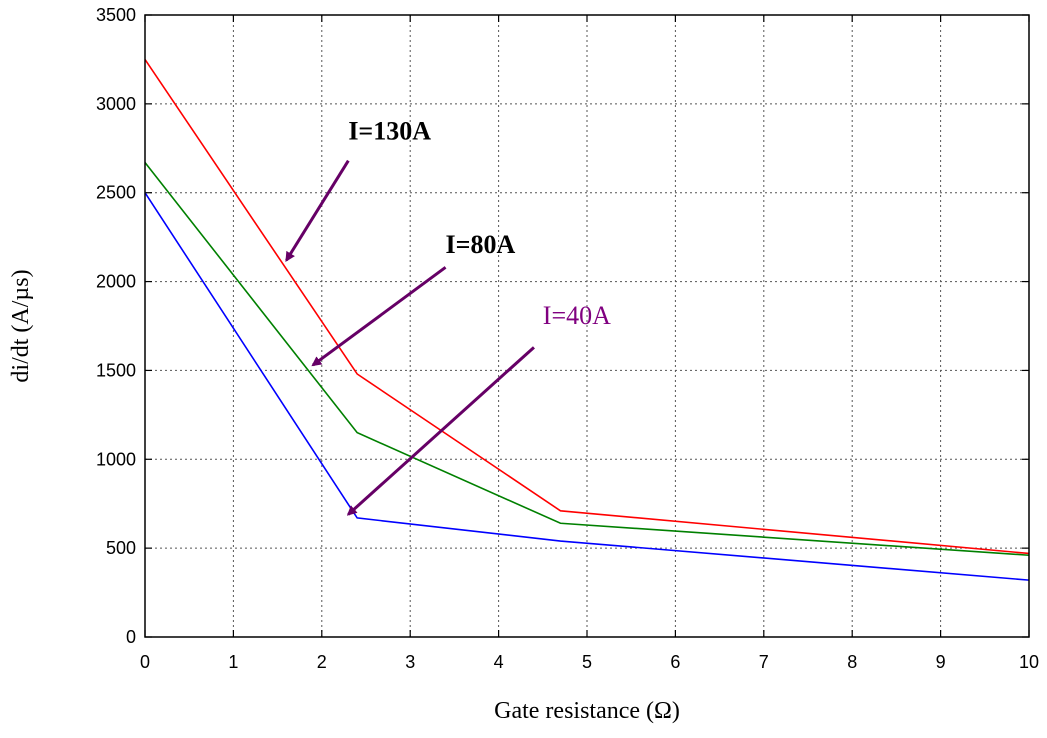 The image size is (1047, 738). What do you see at coordinates (116, 15) in the screenshot?
I see `y-tick-label: 3500` at bounding box center [116, 15].